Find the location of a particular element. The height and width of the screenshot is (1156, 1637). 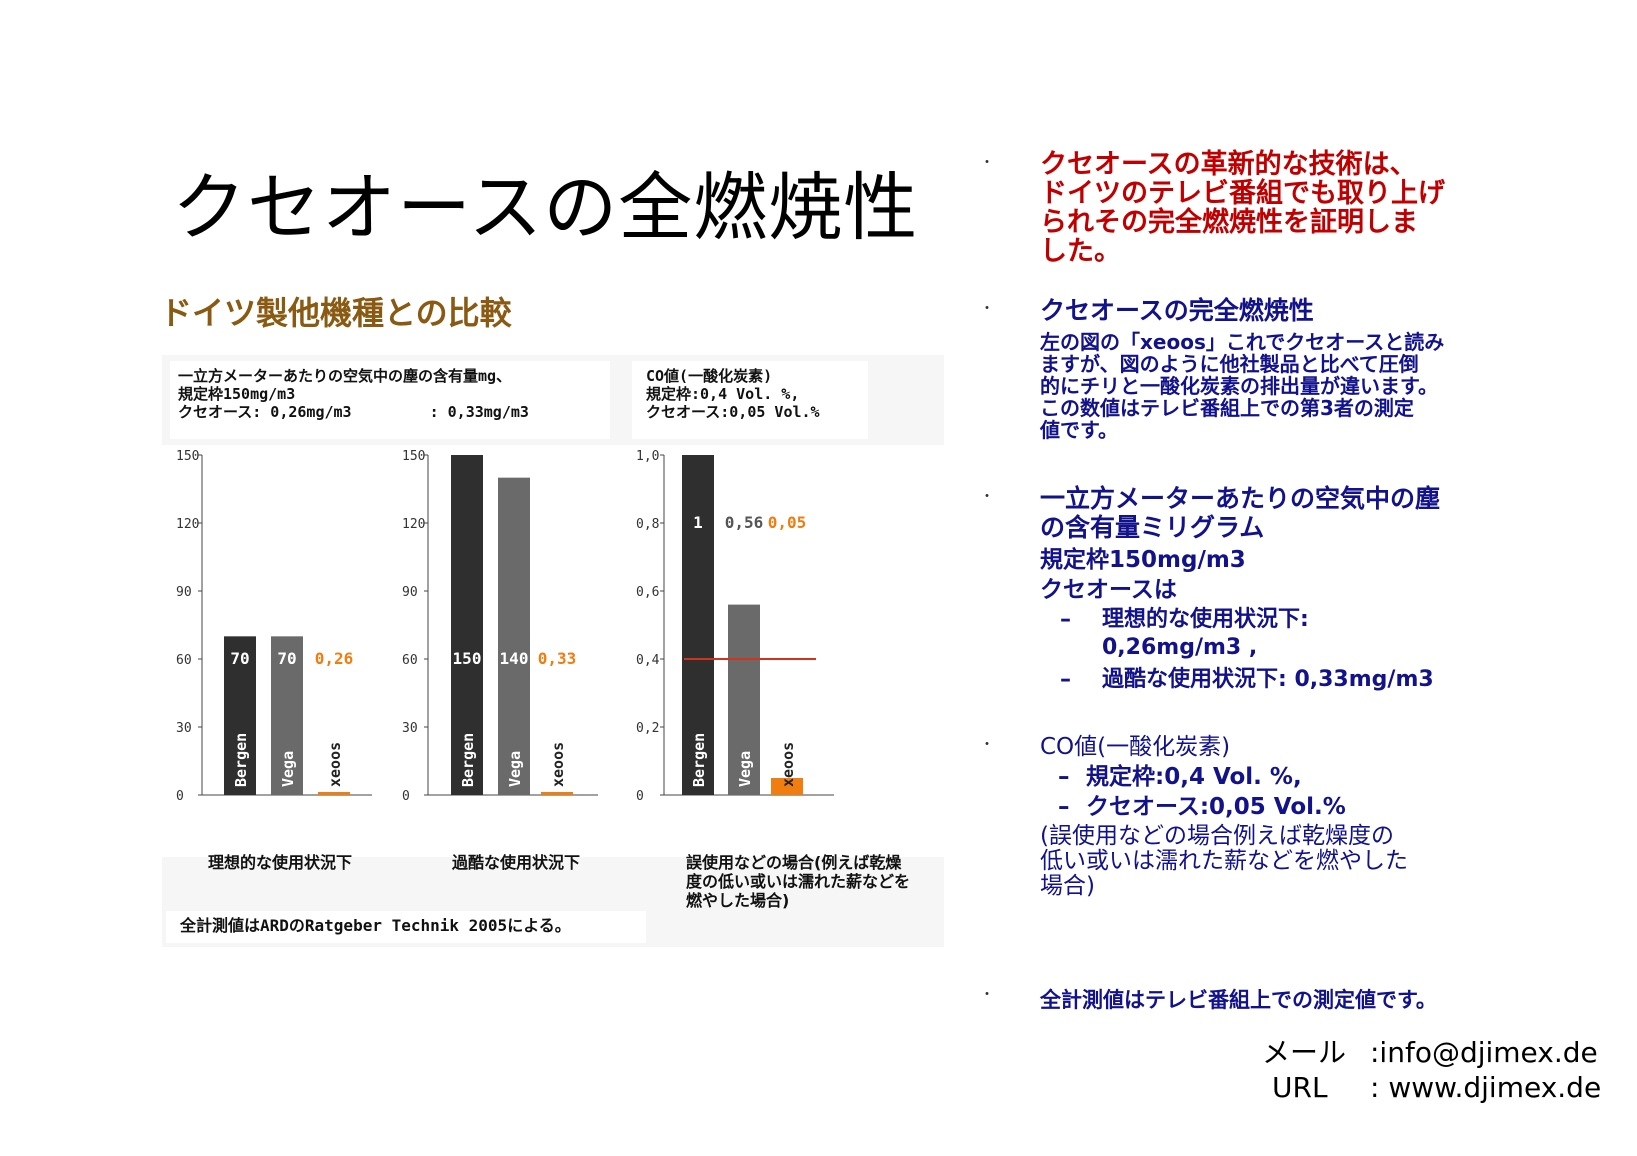

mail-address: :info@djimex.de is located at coordinates (1484, 1052).